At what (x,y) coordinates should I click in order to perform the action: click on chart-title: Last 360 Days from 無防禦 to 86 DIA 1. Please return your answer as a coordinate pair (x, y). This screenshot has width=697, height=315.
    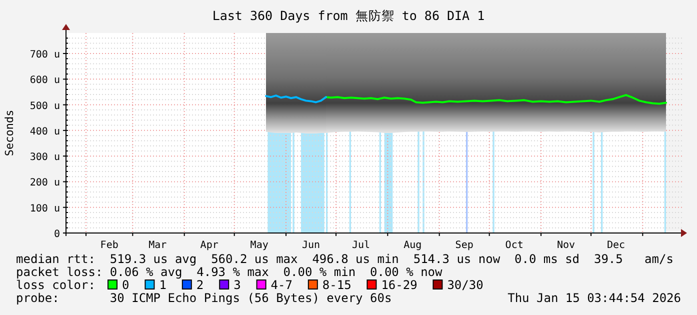
    Looking at the image, I should click on (348, 15).